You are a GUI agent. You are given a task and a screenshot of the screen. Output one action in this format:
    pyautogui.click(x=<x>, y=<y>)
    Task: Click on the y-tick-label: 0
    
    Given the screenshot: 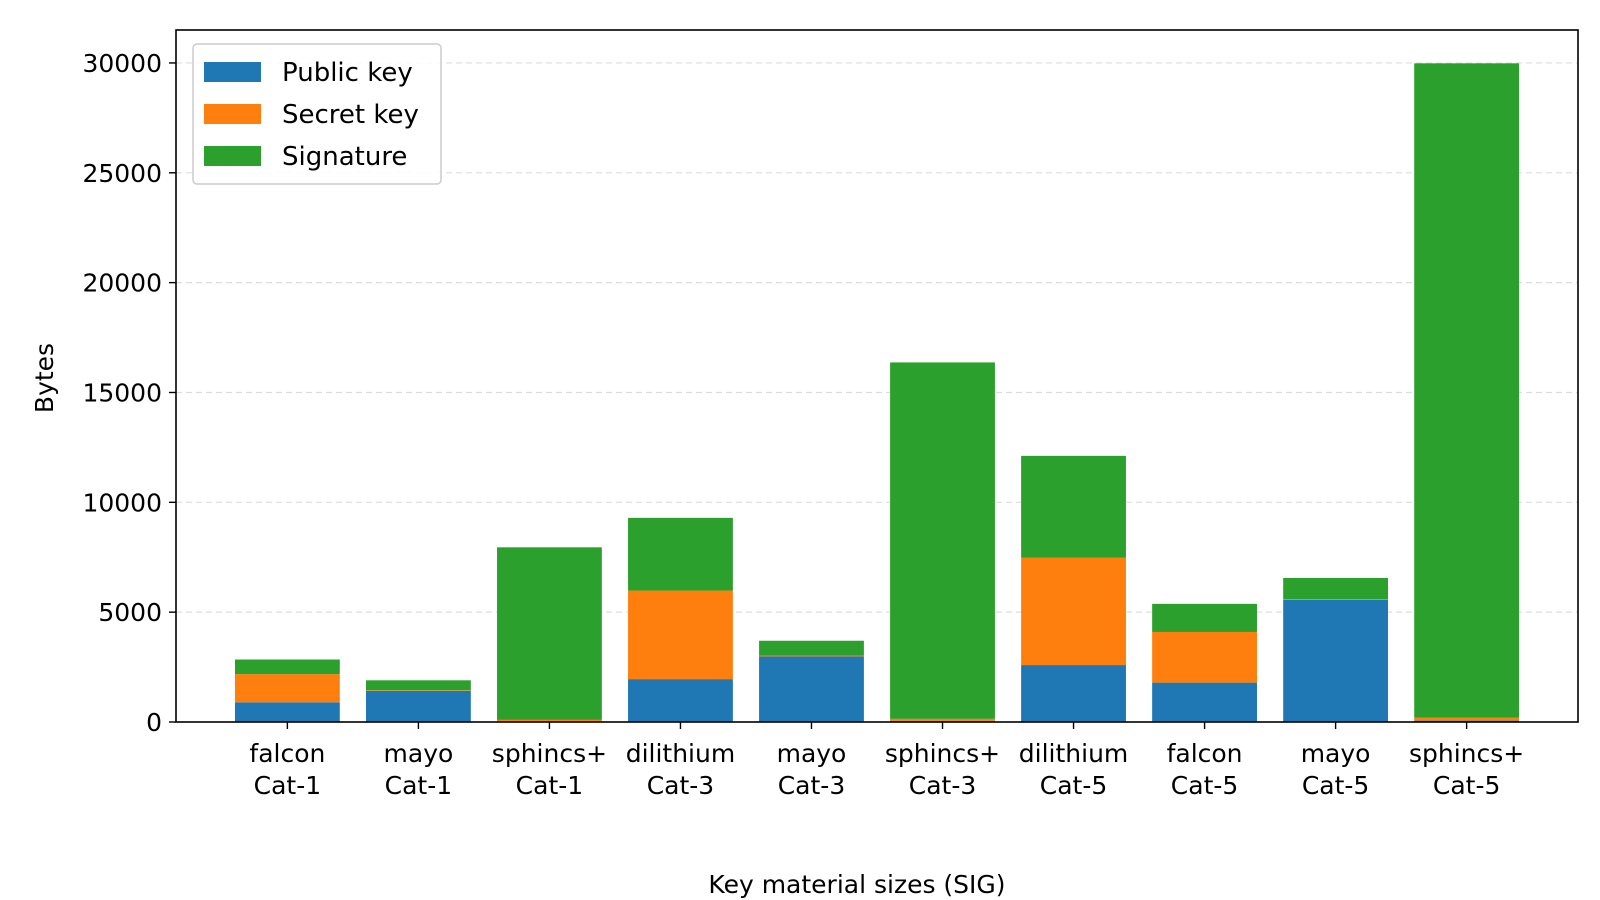 What is the action you would take?
    pyautogui.click(x=154, y=722)
    